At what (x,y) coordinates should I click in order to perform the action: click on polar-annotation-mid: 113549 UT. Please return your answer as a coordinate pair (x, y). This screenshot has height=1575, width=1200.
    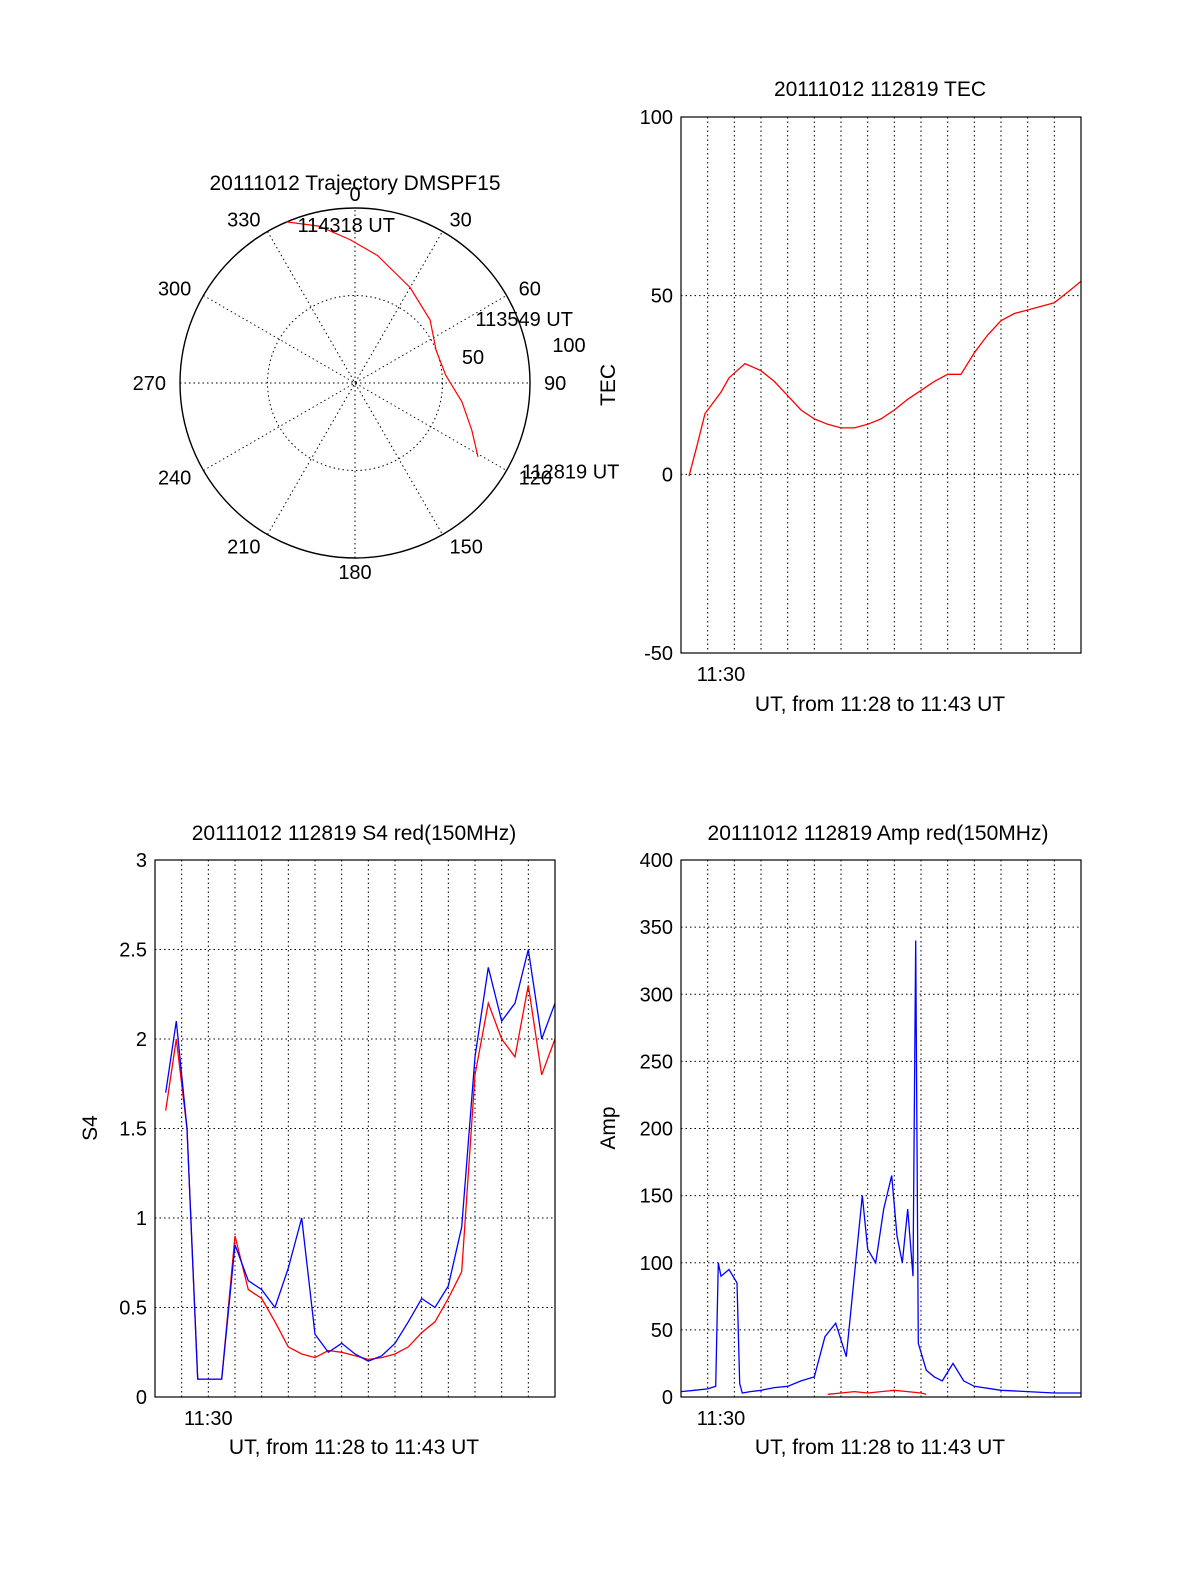
    Looking at the image, I should click on (524, 320).